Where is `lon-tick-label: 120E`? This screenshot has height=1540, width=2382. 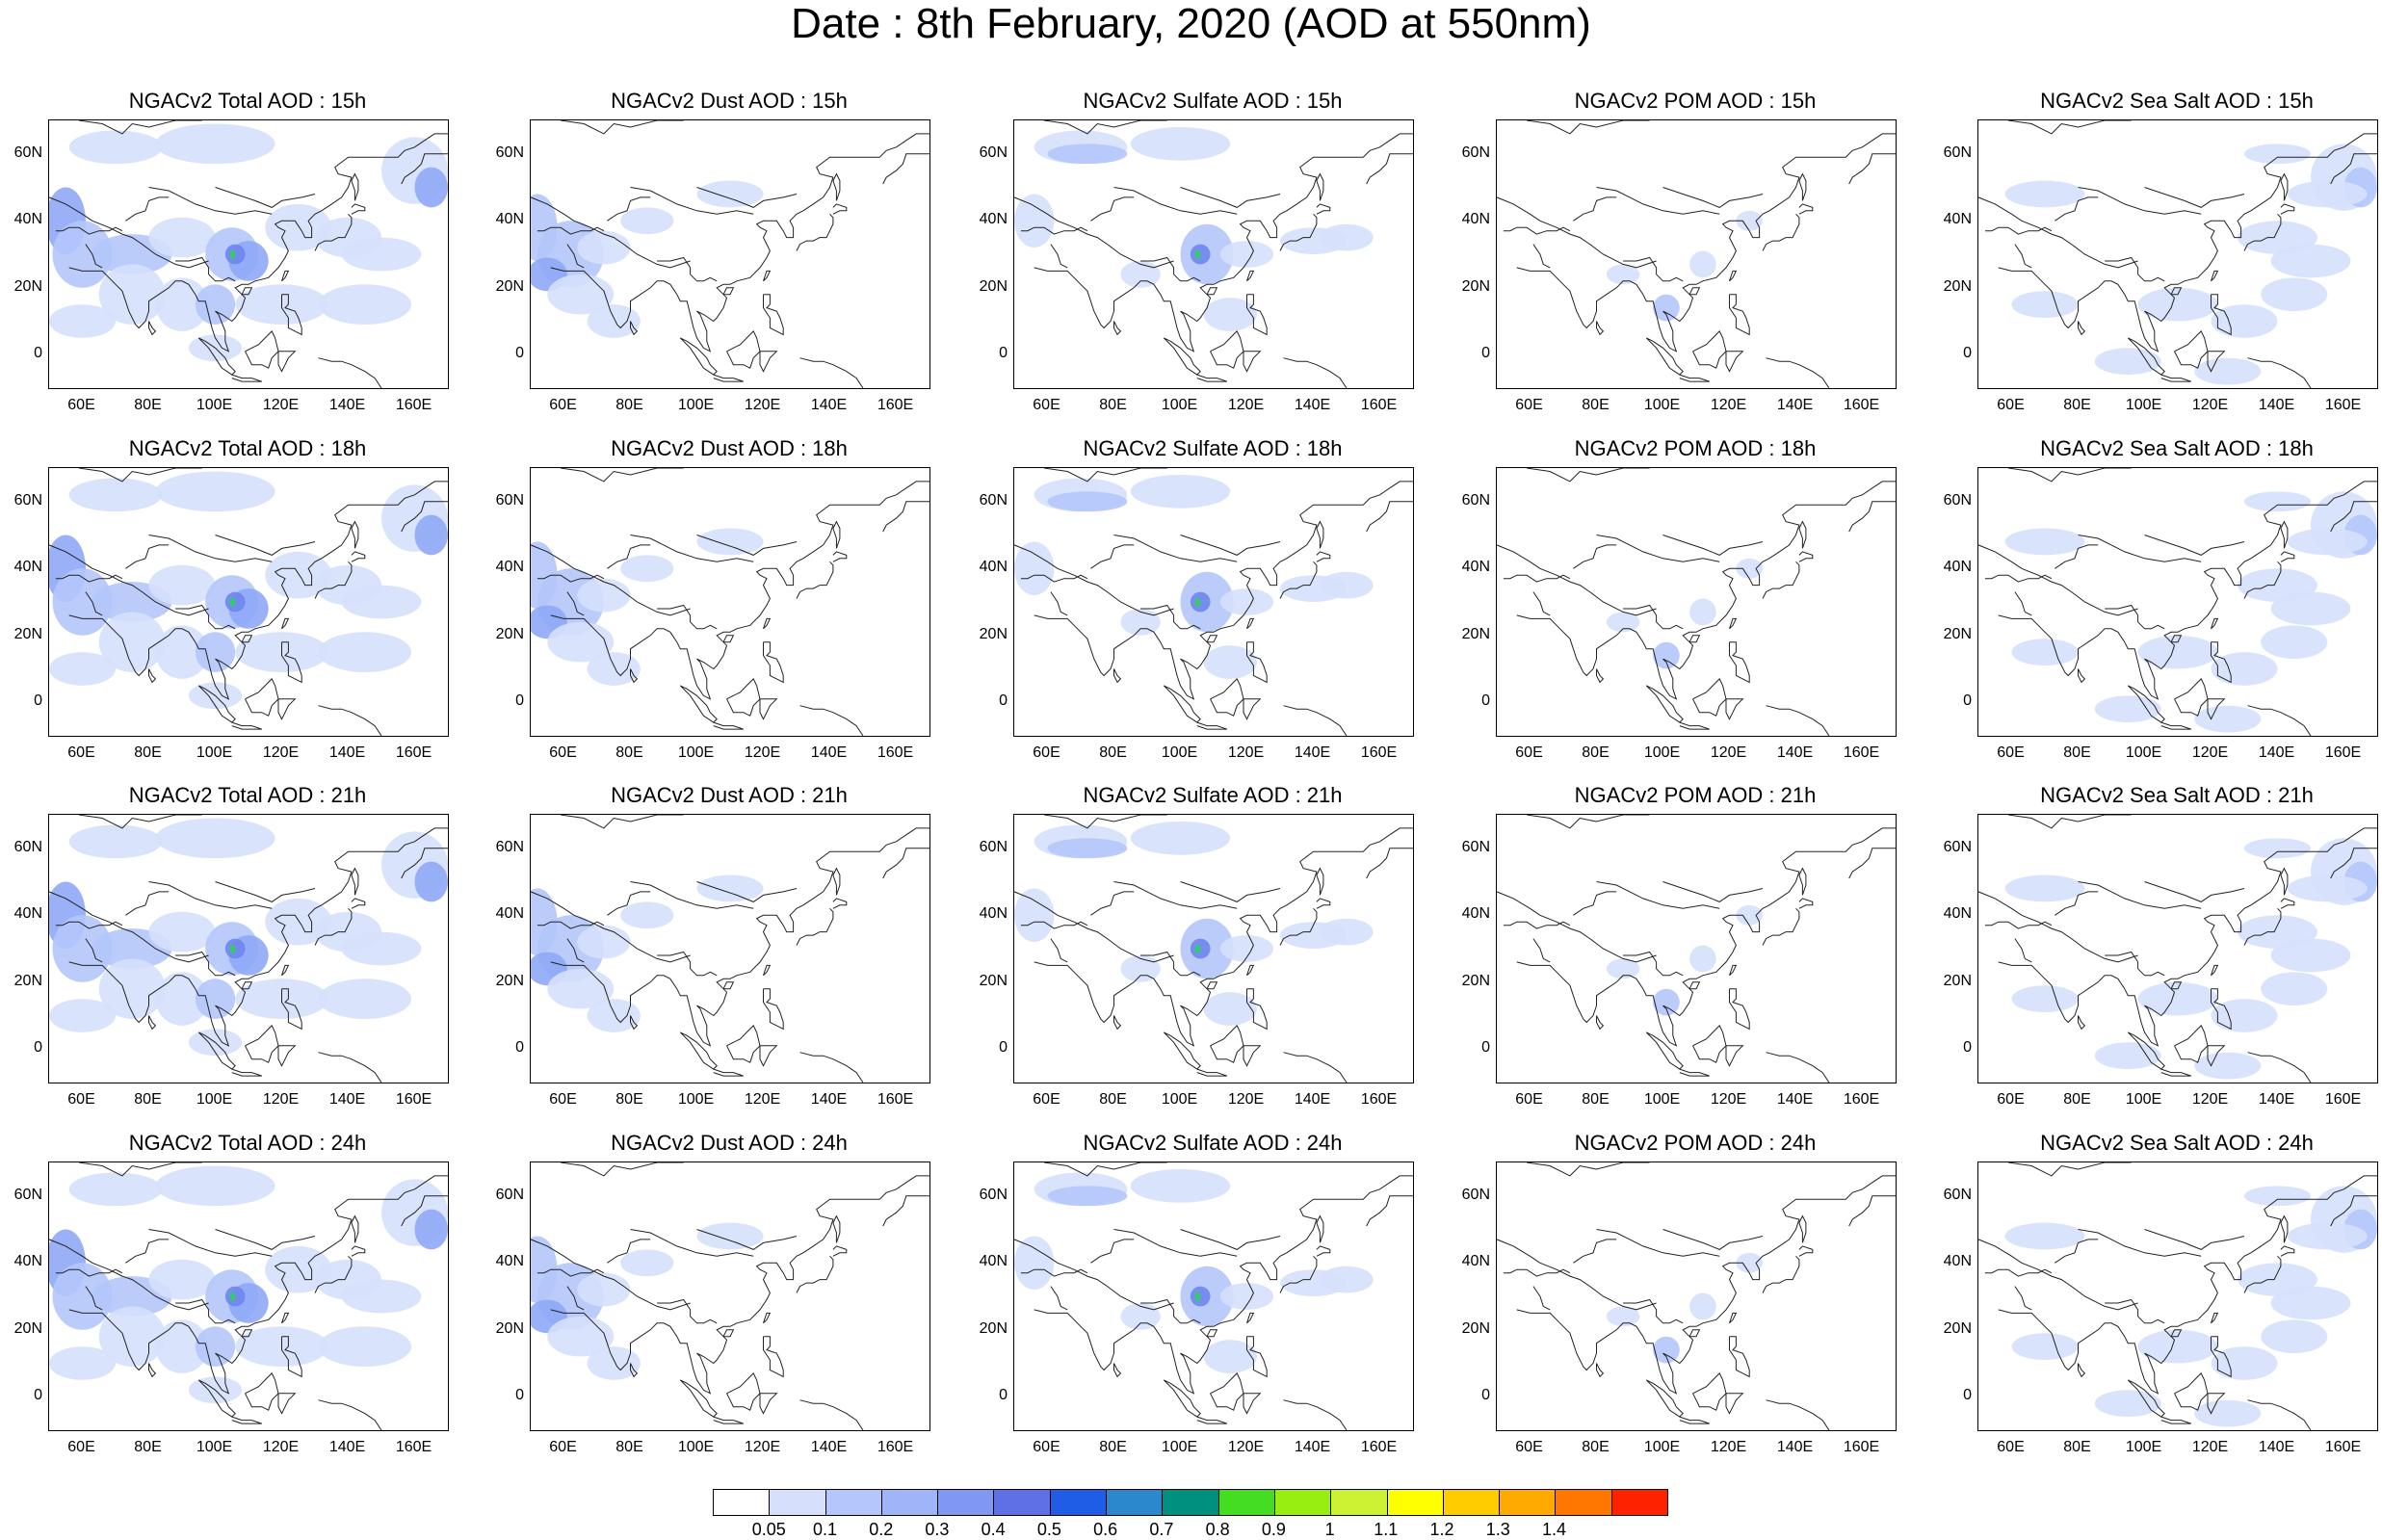
lon-tick-label: 120E is located at coordinates (1728, 1447).